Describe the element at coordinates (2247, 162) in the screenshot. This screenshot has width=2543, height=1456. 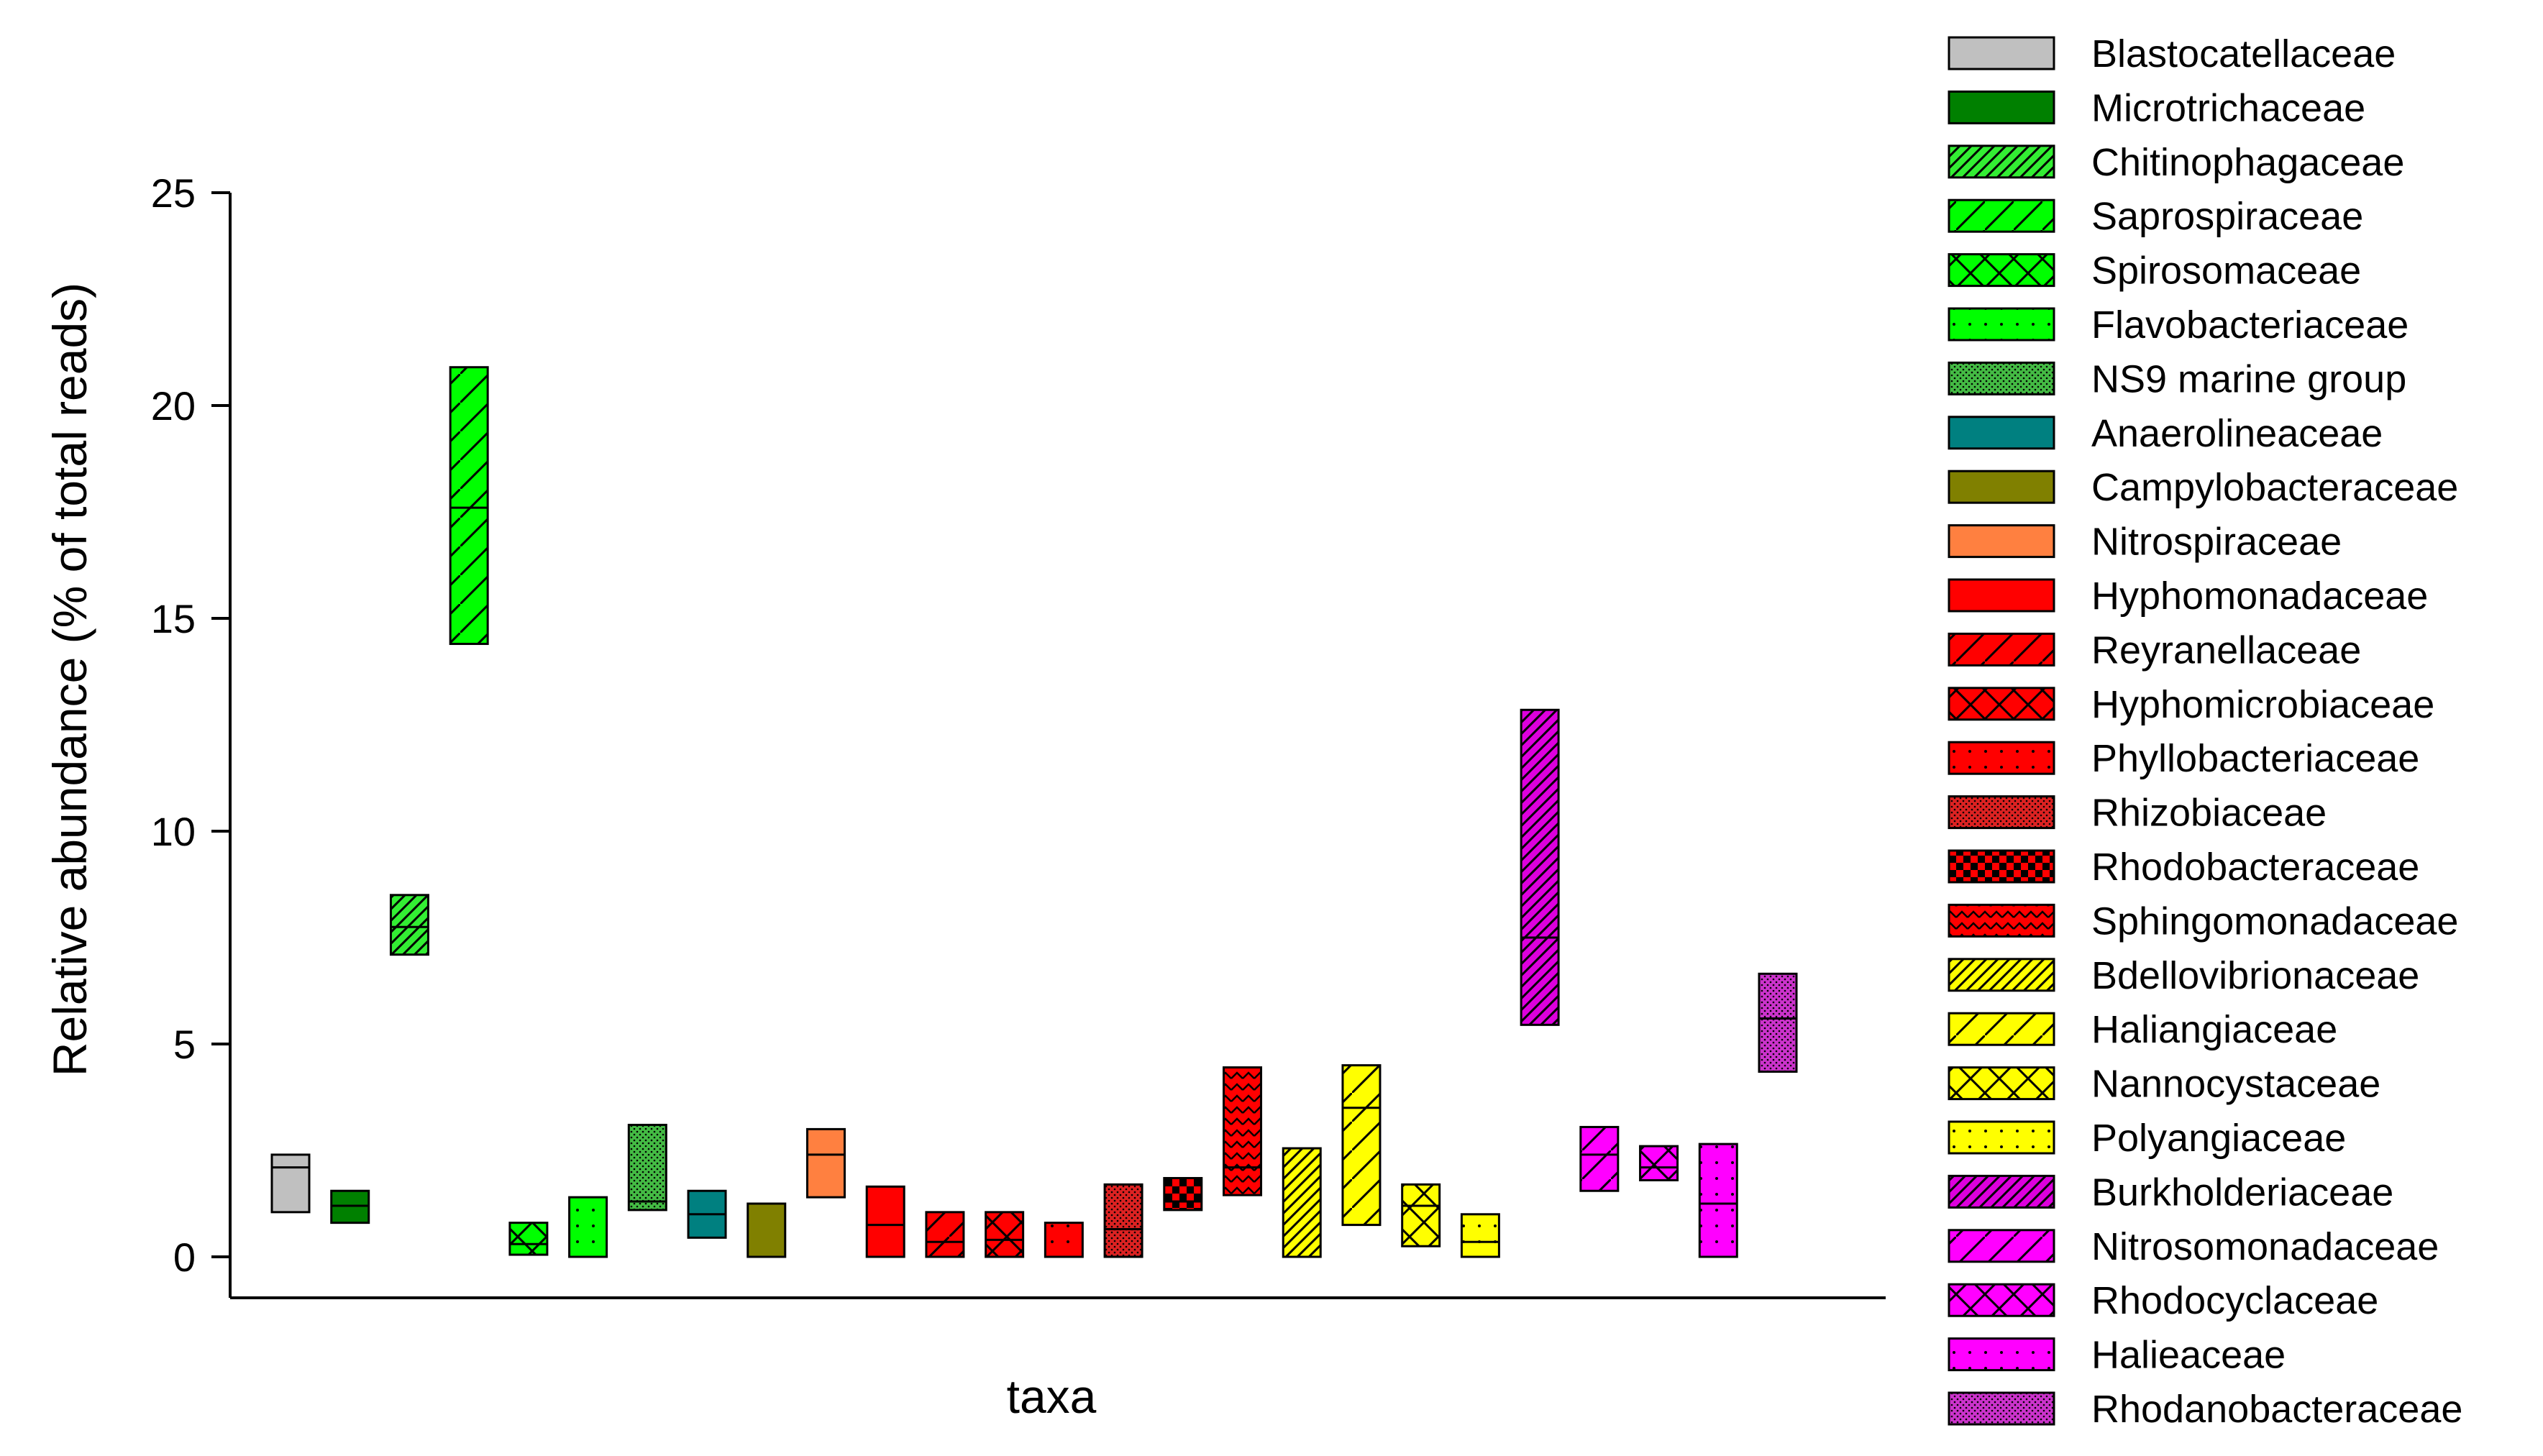
I see `legend-label: Chitinophagaceae` at that location.